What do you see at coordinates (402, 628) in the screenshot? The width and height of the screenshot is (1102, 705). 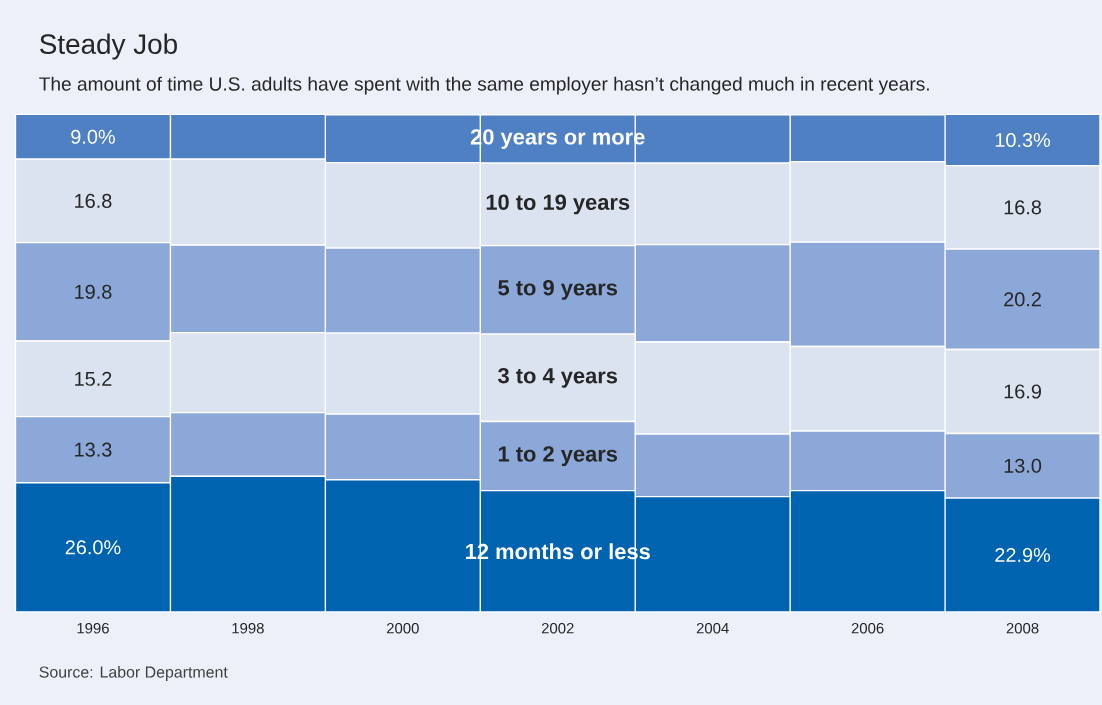 I see `x-tick-label: 2000` at bounding box center [402, 628].